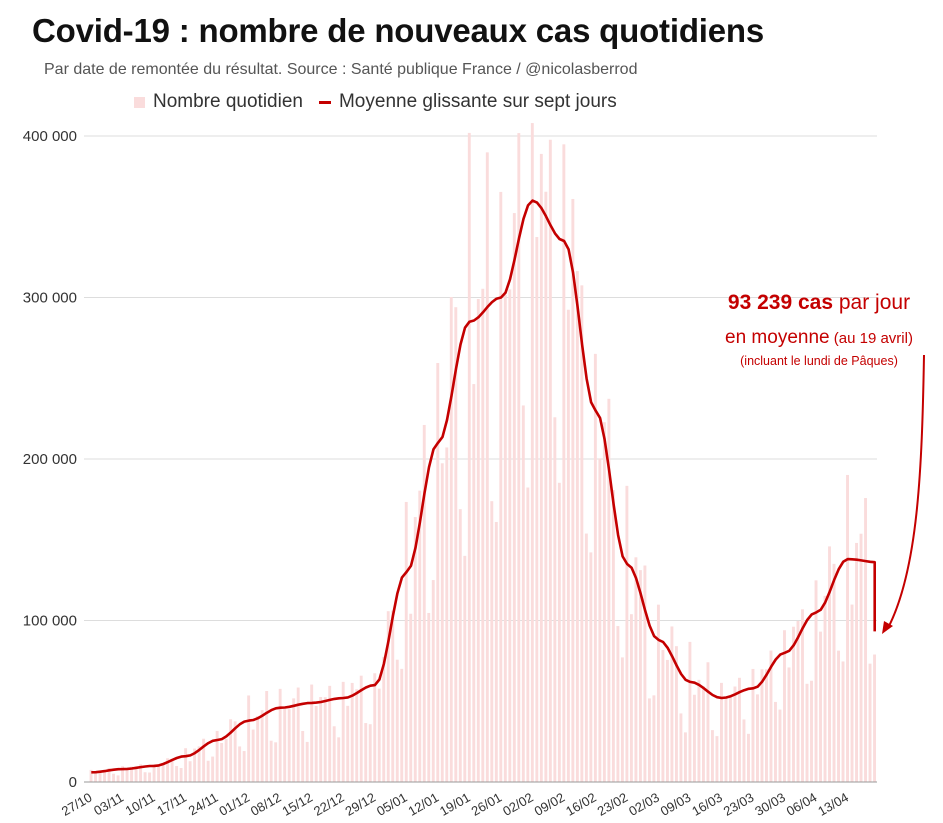 The width and height of the screenshot is (943, 823). I want to click on x-tick-label: 17/11, so click(171, 804).